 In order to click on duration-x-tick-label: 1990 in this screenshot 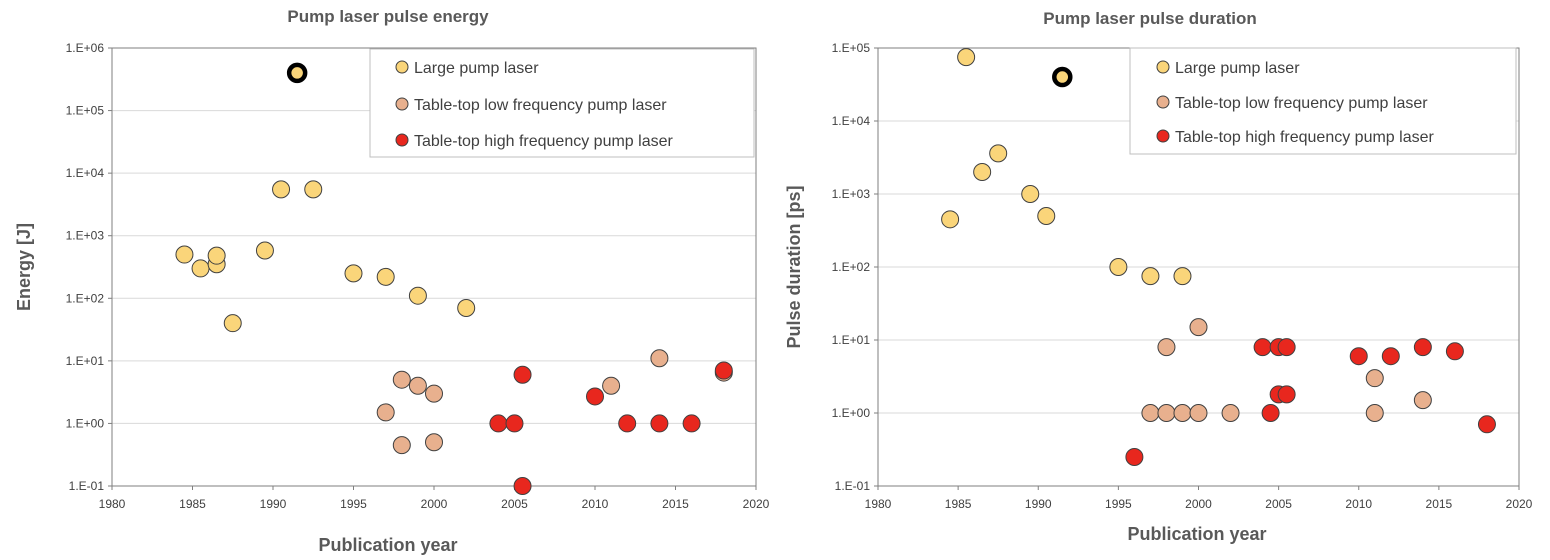, I will do `click(1038, 504)`.